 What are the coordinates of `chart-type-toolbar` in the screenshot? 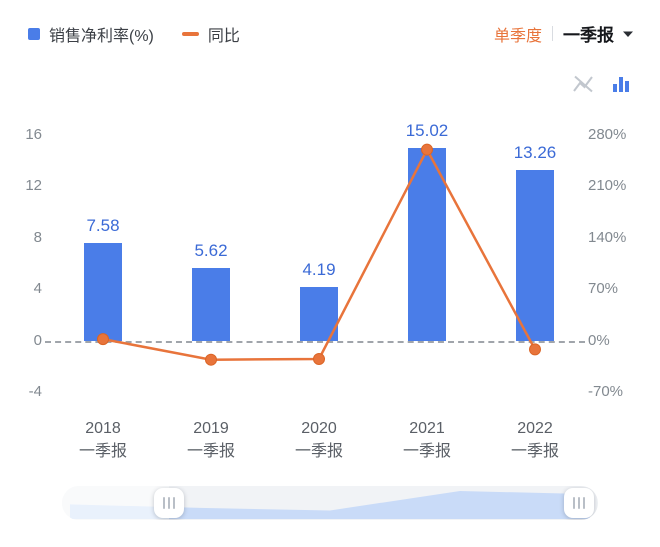 It's located at (602, 84).